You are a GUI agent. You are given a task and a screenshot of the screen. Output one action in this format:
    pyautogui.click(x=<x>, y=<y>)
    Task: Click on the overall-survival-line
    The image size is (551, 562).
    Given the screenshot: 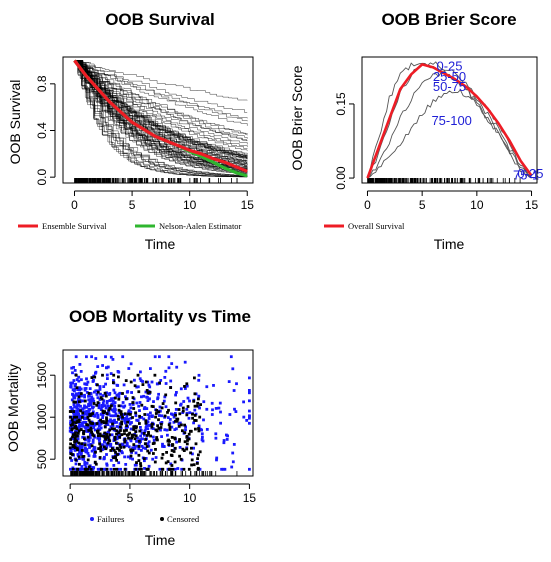 What is the action you would take?
    pyautogui.click(x=449, y=121)
    